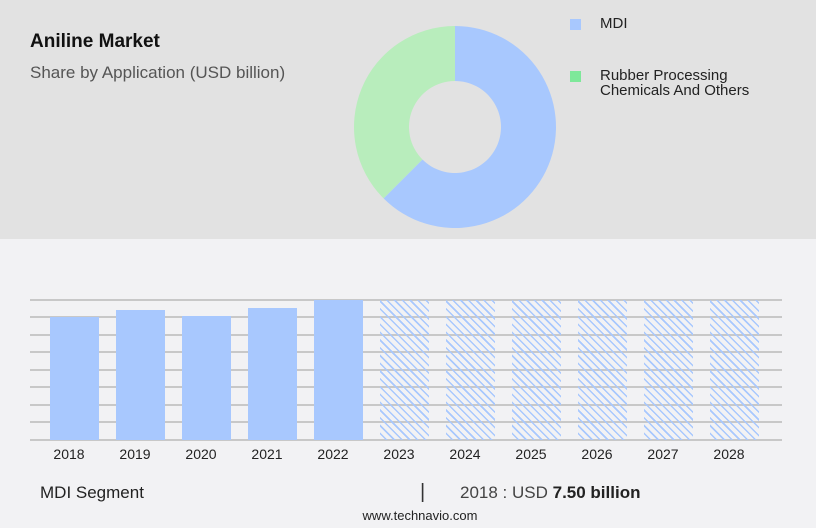  What do you see at coordinates (333, 454) in the screenshot?
I see `x-label: 2022` at bounding box center [333, 454].